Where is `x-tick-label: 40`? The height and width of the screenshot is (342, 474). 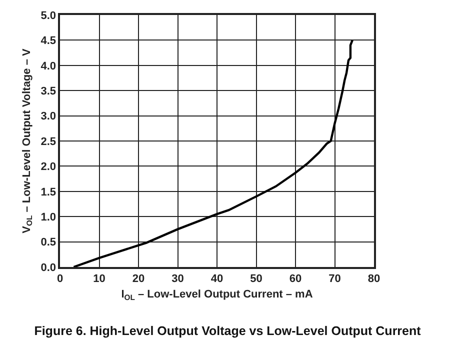
x-tick-label: 40 is located at coordinates (217, 278).